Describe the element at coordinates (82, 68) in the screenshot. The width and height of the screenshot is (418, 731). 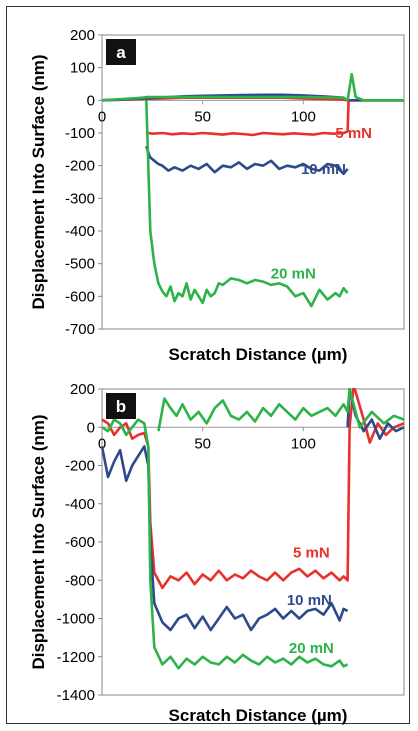
I see `y-tick-label: 100` at that location.